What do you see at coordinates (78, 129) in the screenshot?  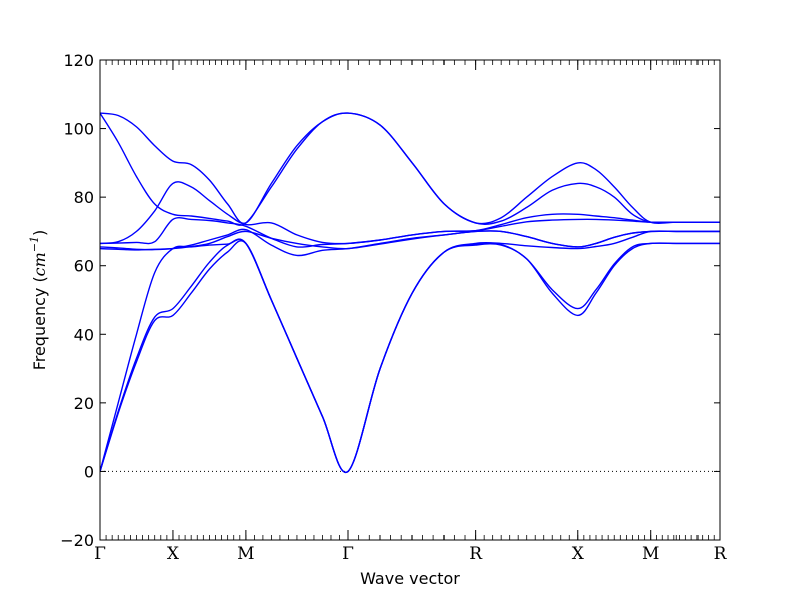 I see `y-tick-label-6: 100` at bounding box center [78, 129].